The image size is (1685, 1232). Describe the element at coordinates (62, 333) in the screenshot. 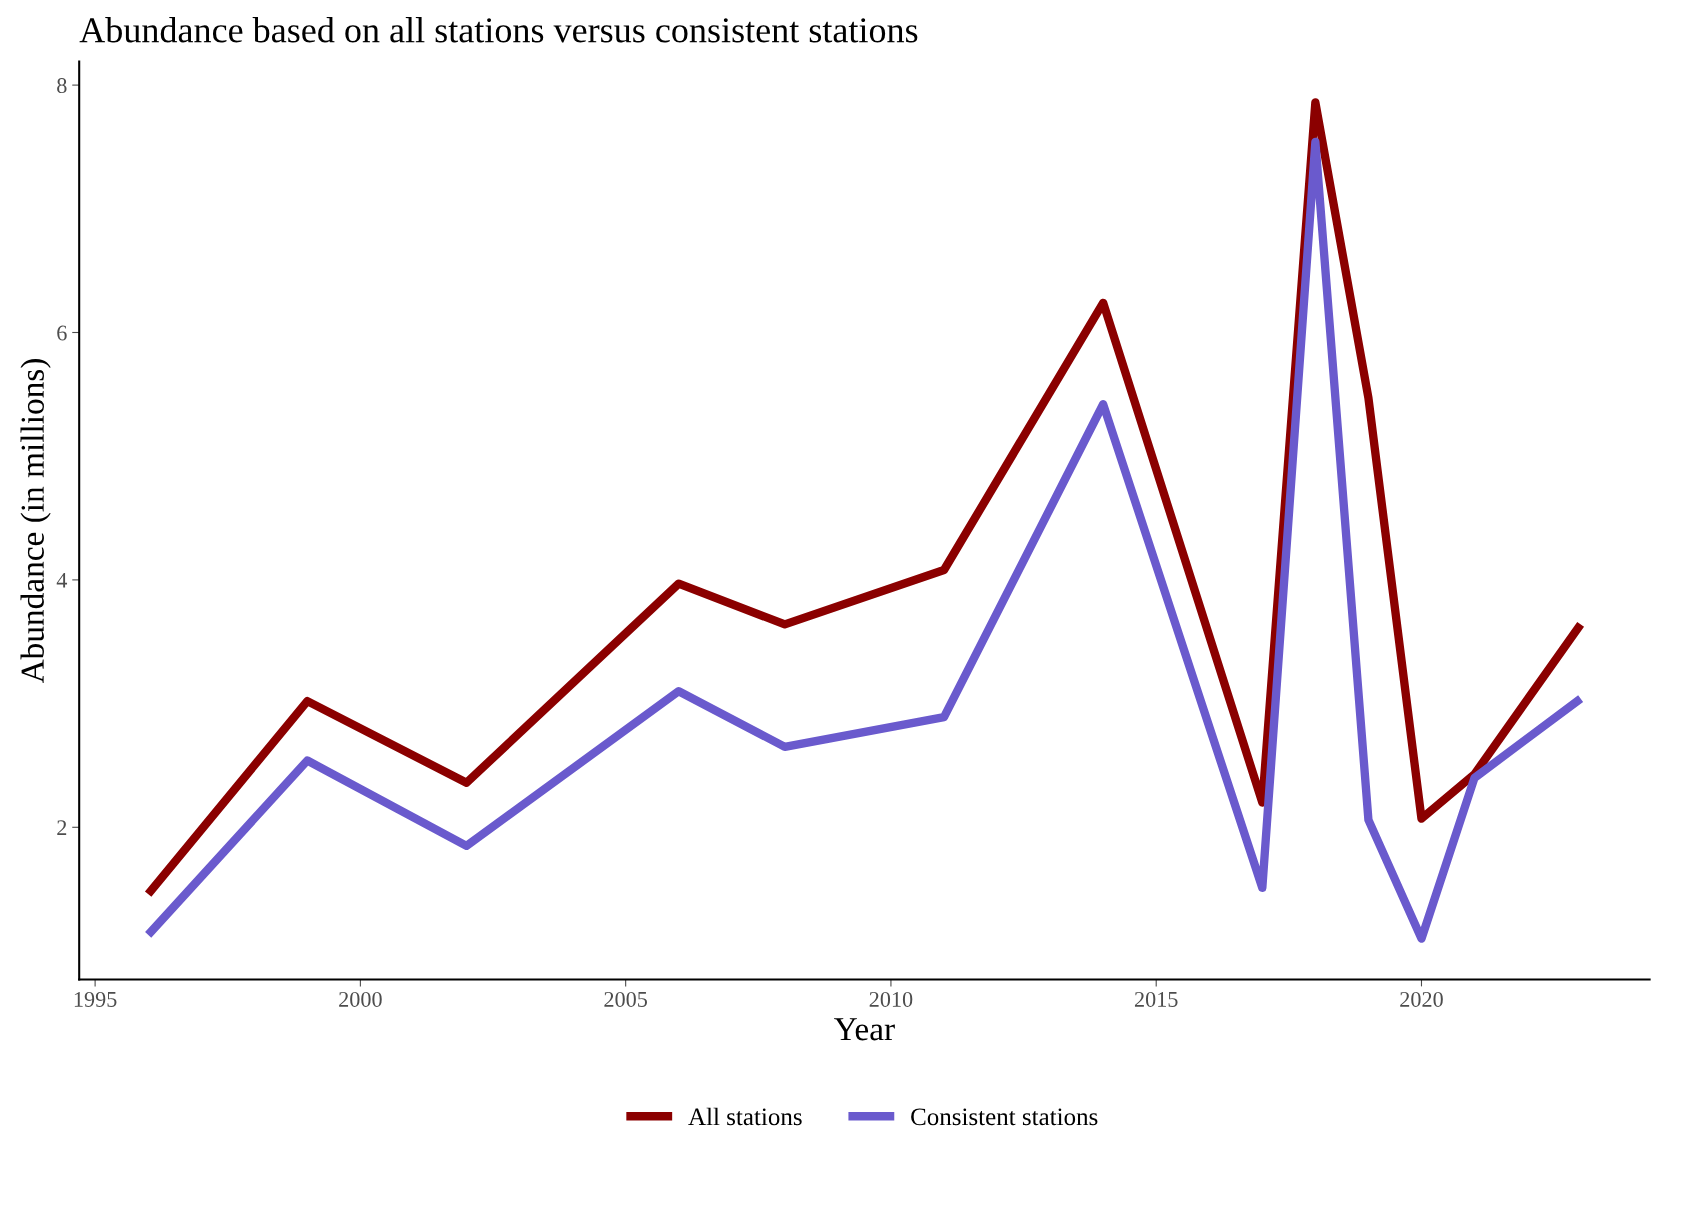

I see `y-tick-label: 6` at that location.